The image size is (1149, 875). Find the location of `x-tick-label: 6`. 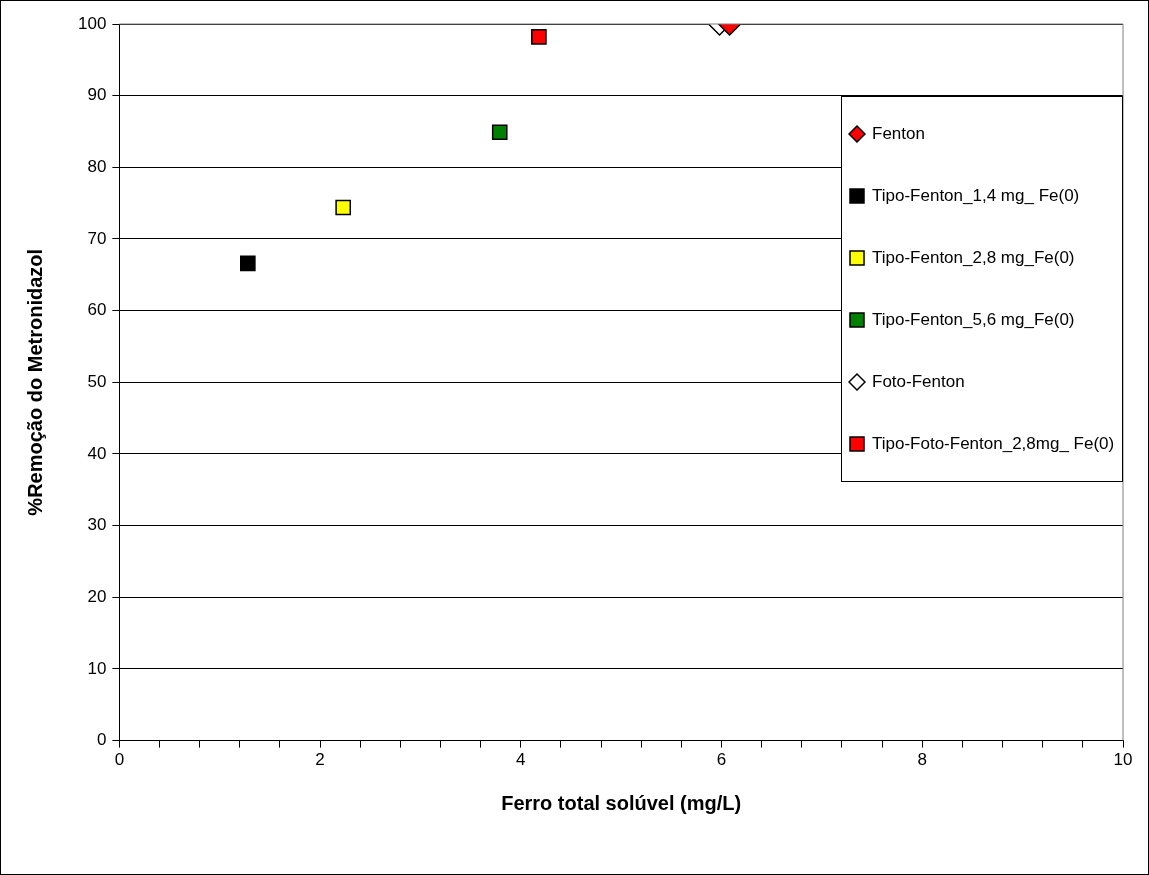

x-tick-label: 6 is located at coordinates (721, 760).